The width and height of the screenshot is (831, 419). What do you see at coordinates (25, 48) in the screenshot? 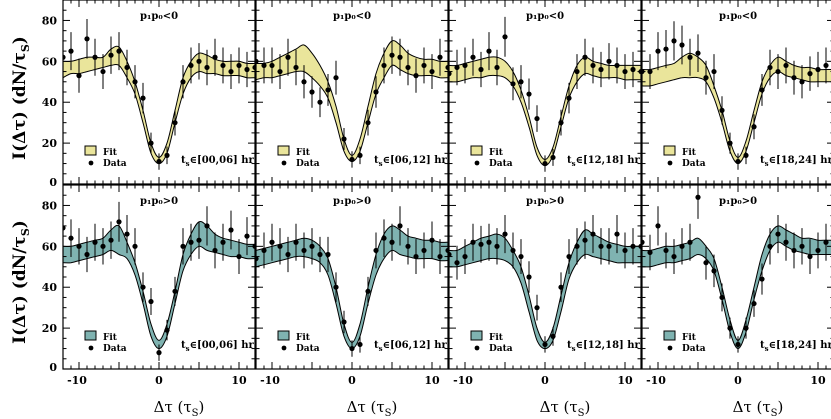
I see `ylabel-top-sub: S` at bounding box center [25, 48].